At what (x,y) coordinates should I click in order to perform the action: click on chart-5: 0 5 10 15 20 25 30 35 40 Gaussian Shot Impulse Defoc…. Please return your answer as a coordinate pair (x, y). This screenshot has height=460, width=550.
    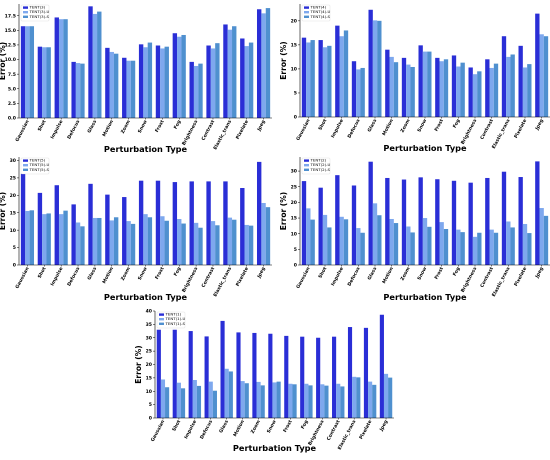
    Looking at the image, I should click on (264, 381).